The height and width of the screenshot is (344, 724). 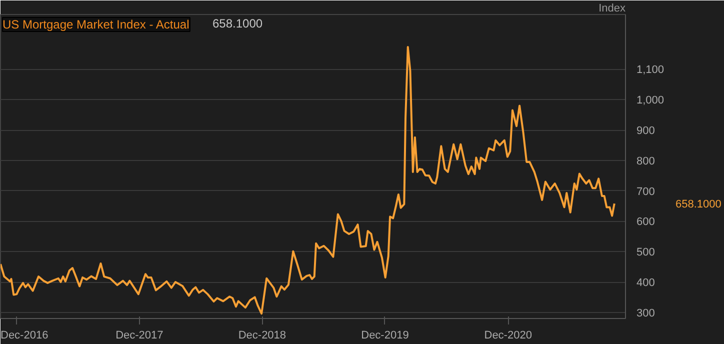 What do you see at coordinates (237, 23) in the screenshot?
I see `annotation: 658.1000` at bounding box center [237, 23].